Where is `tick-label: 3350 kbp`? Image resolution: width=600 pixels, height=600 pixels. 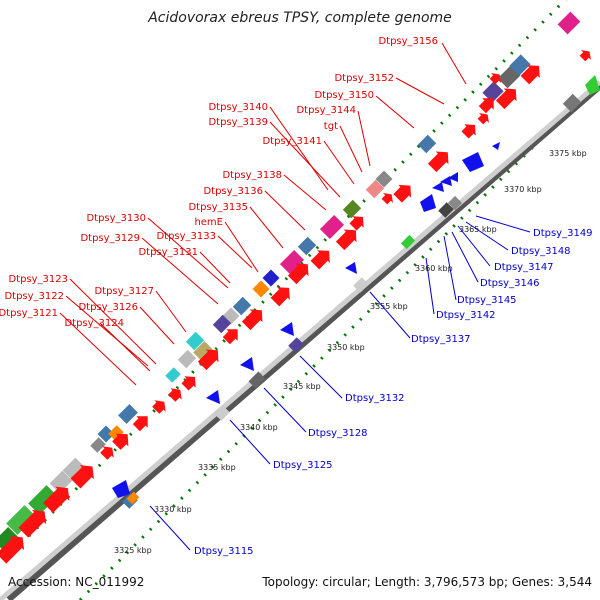 tick-label: 3350 kbp is located at coordinates (346, 347).